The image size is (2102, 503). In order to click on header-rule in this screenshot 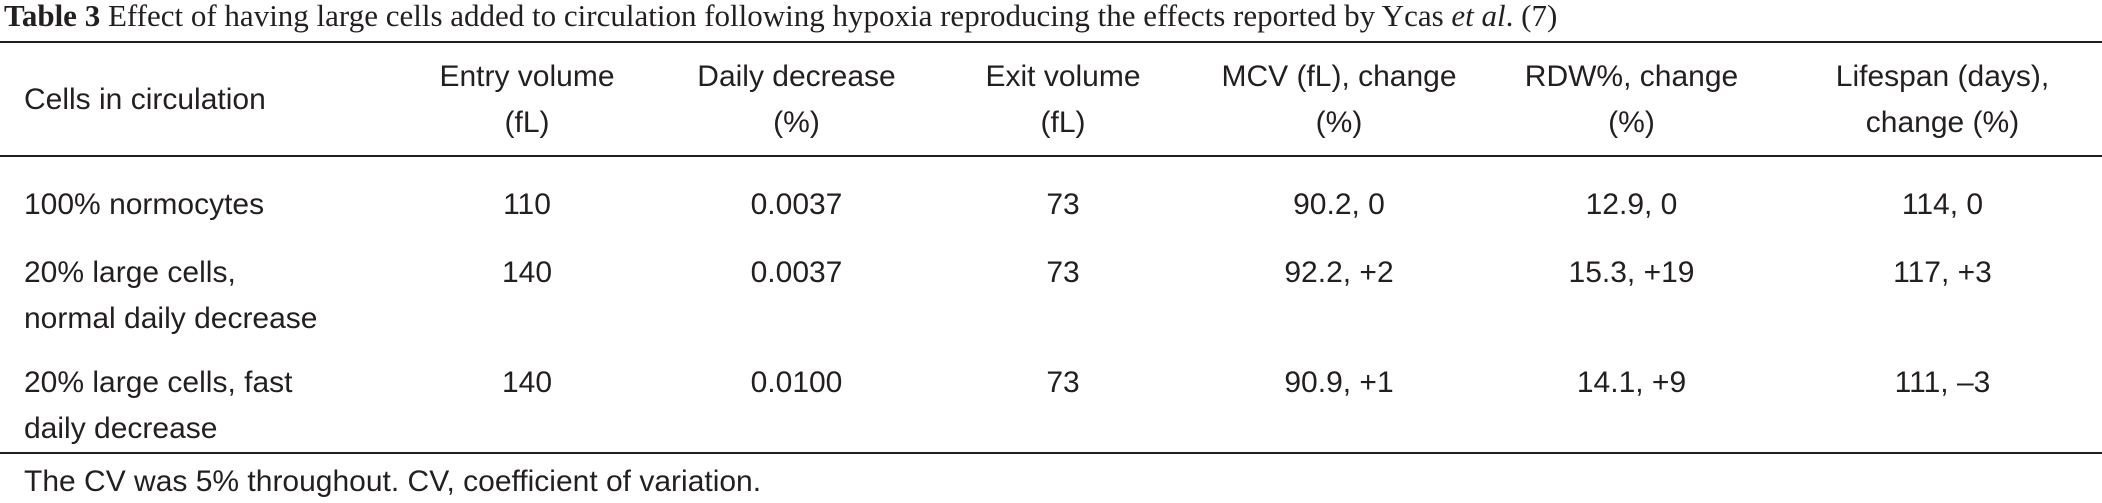, I will do `click(1051, 156)`.